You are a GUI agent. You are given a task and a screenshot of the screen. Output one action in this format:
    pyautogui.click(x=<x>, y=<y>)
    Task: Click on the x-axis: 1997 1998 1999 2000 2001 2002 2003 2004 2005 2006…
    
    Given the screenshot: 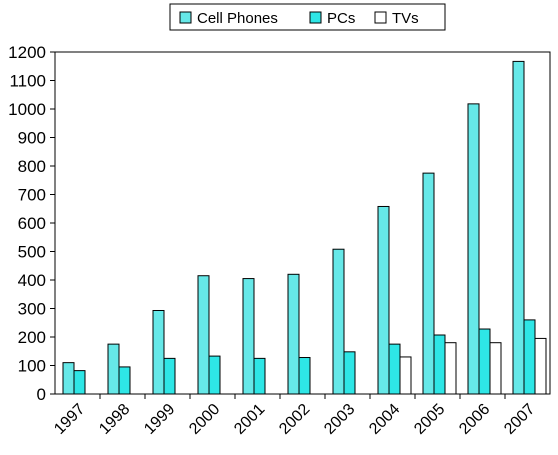 What is the action you would take?
    pyautogui.click(x=294, y=416)
    